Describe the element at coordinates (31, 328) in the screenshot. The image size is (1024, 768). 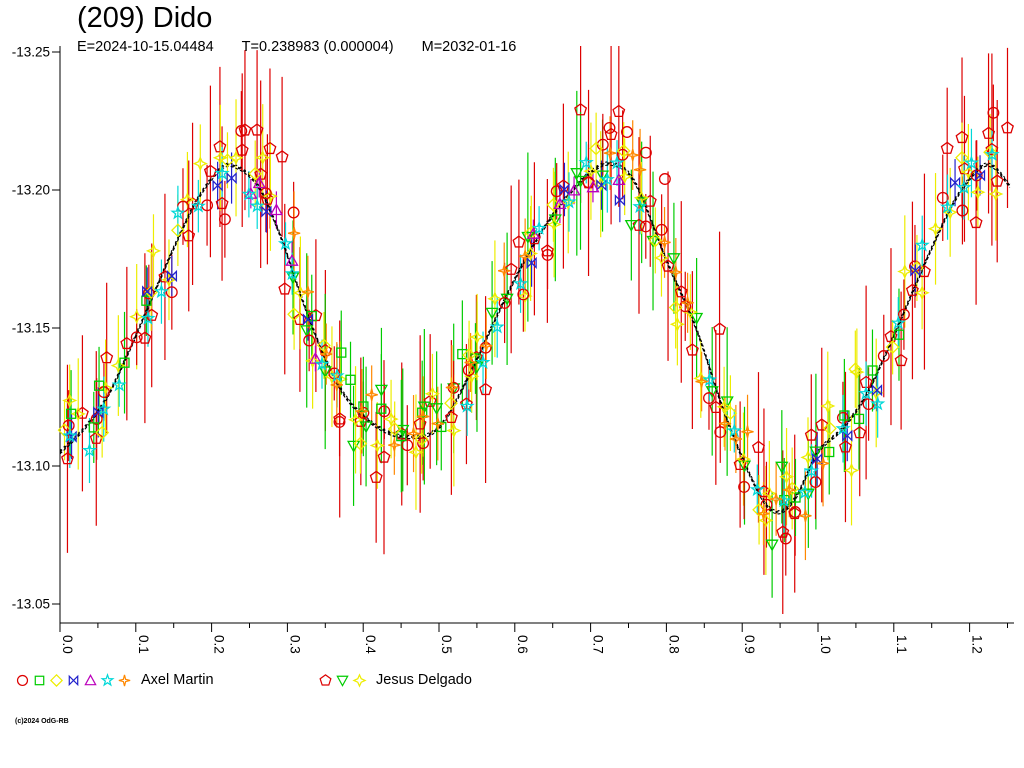
I see `y-tick-label: -13.15` at that location.